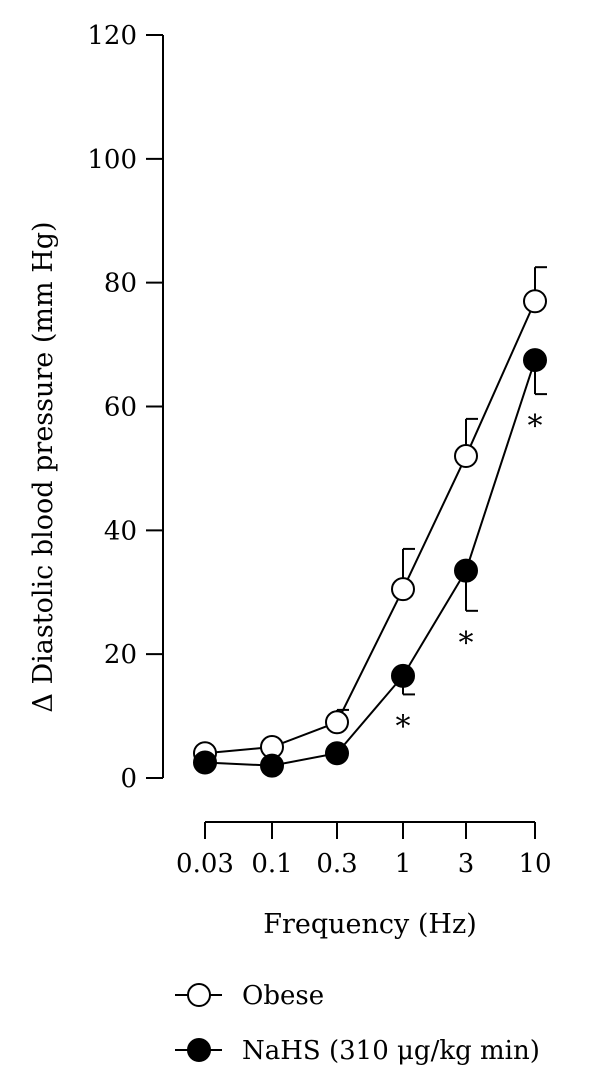 Image resolution: width=600 pixels, height=1090 pixels. Describe the element at coordinates (271, 864) in the screenshot. I see `x-tick-label: 0.1` at that location.